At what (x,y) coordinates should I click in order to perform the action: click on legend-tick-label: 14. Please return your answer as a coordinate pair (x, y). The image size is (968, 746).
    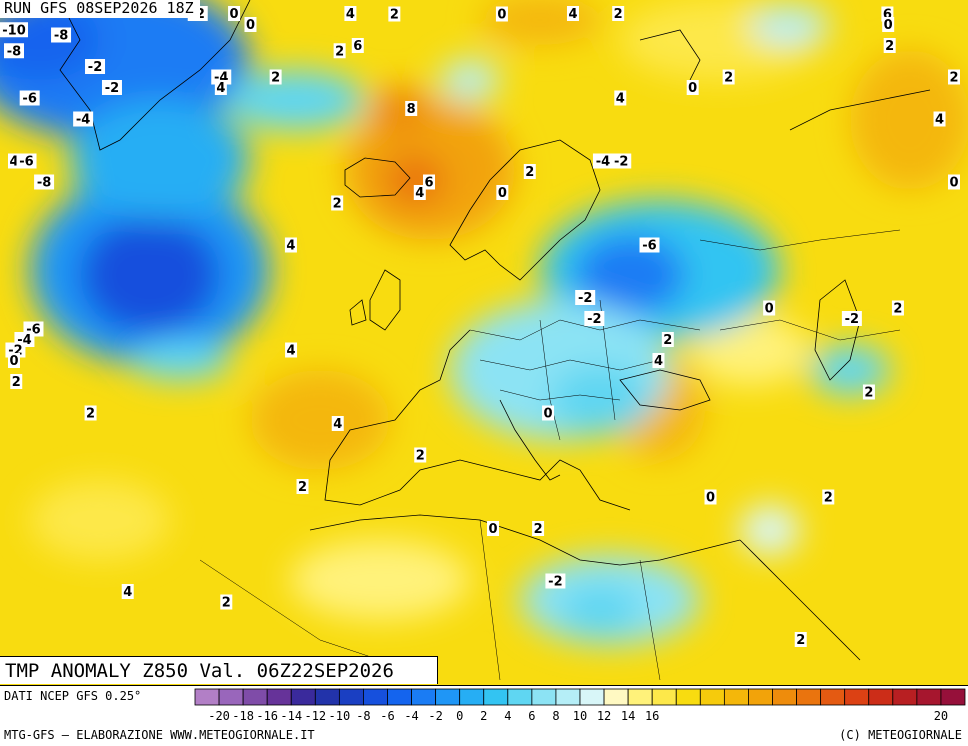
    Looking at the image, I should click on (628, 716).